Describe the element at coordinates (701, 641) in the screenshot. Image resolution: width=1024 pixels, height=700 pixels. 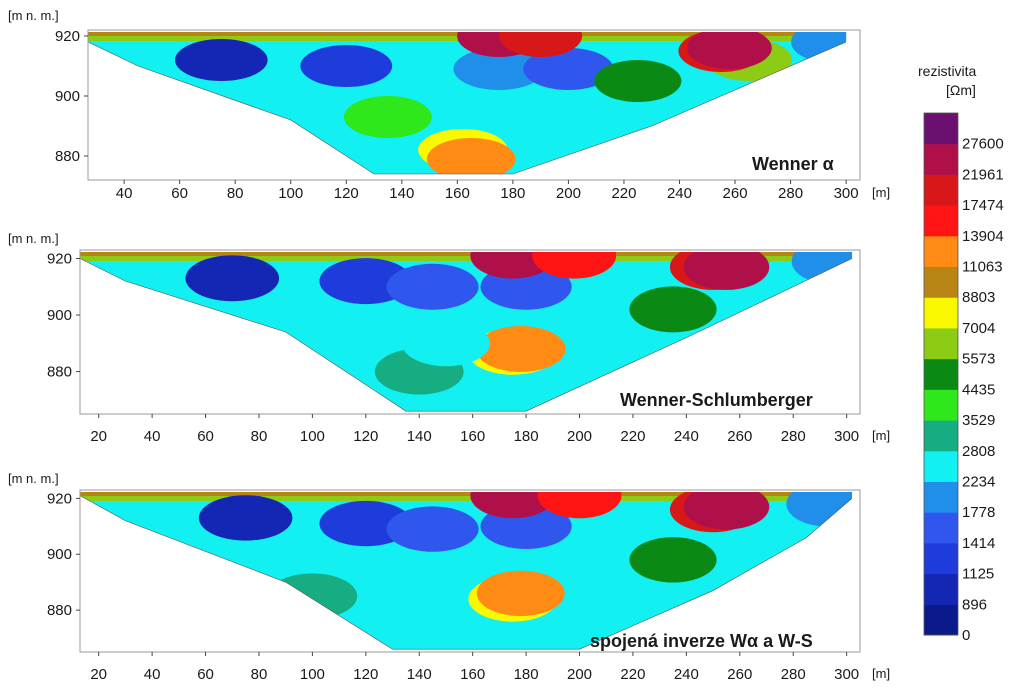
I see `panel-title: spojená inverze Wα a W-S` at that location.